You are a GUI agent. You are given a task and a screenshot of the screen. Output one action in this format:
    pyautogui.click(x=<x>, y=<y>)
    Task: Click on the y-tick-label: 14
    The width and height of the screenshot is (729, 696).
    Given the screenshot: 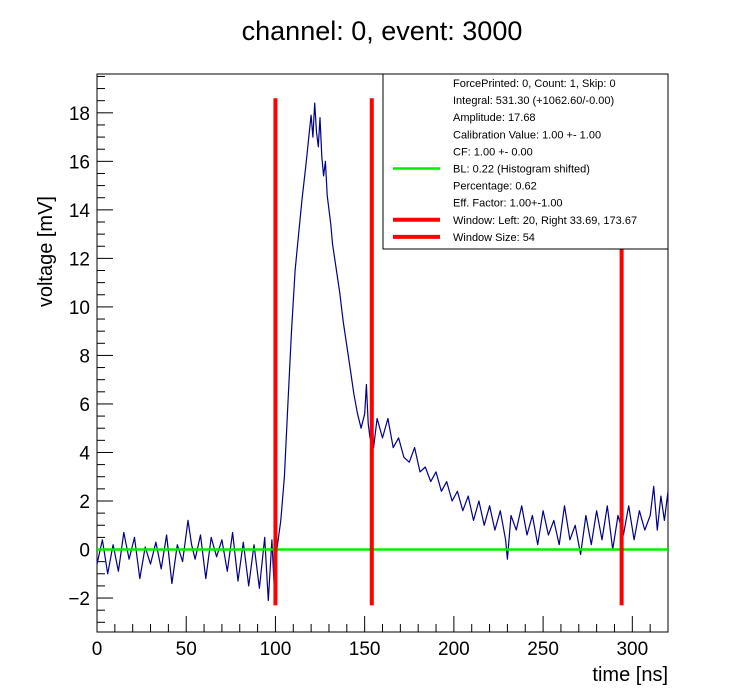 What is the action you would take?
    pyautogui.click(x=80, y=211)
    